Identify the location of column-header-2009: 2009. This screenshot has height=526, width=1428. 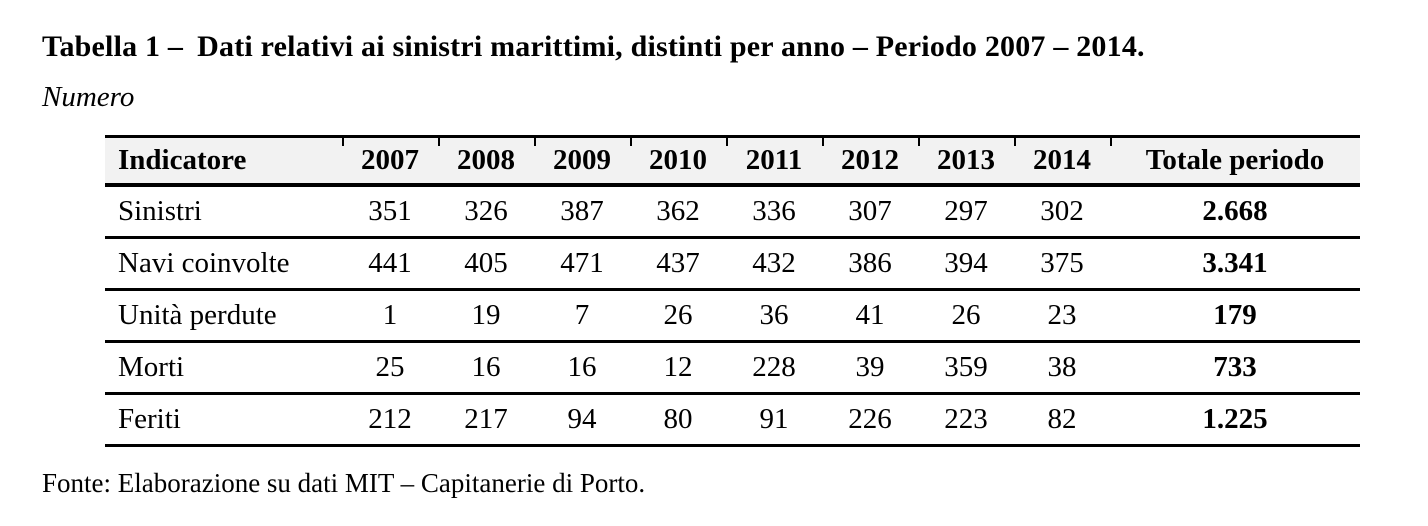
(582, 161).